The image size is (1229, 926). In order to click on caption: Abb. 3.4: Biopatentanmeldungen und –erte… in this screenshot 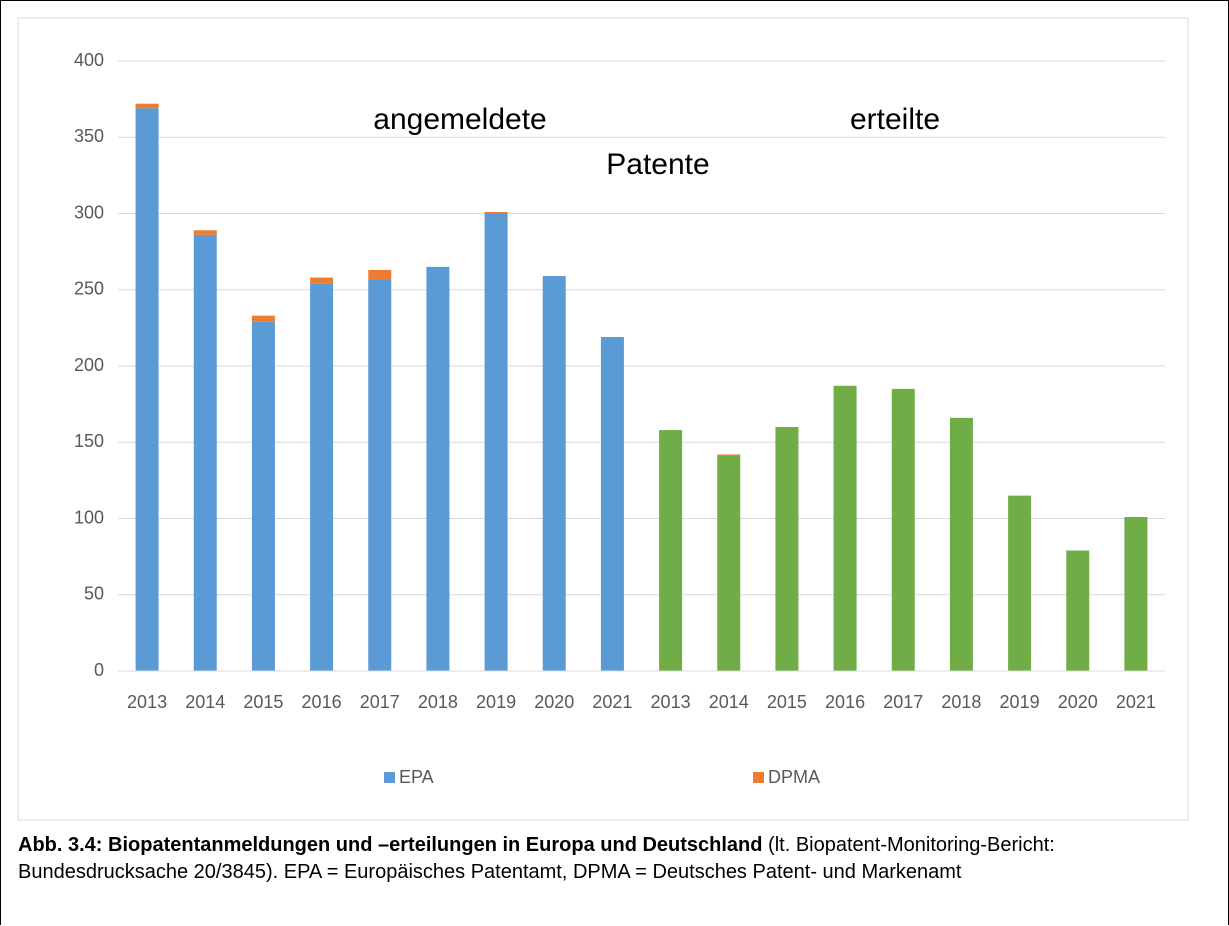, I will do `click(615, 859)`.